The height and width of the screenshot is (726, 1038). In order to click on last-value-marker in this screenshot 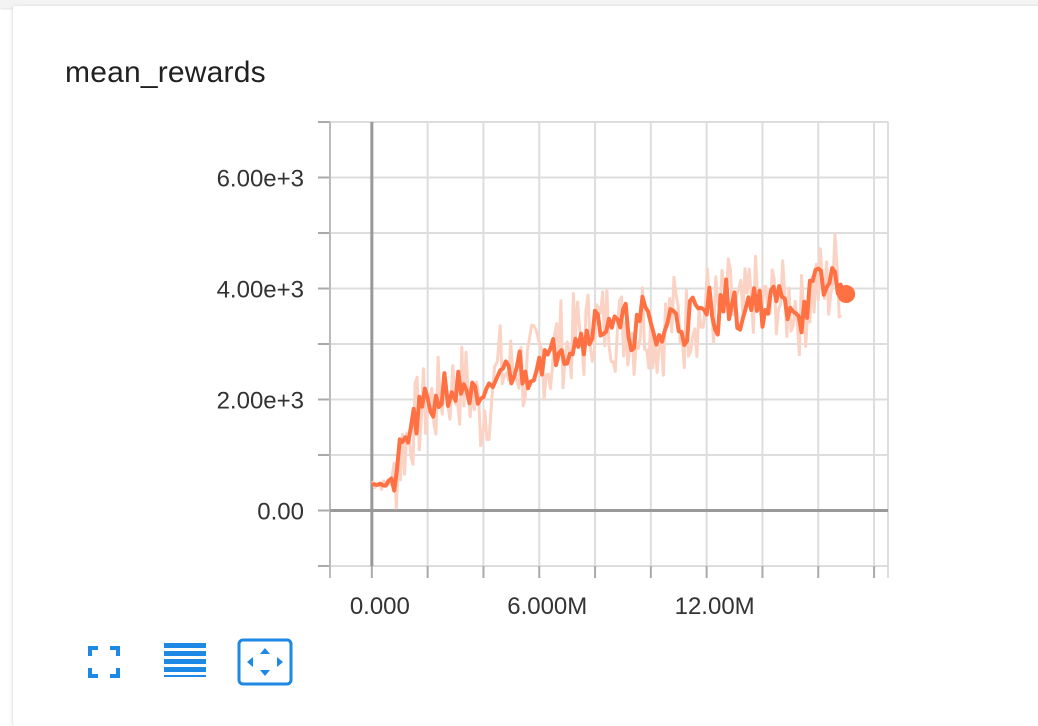, I will do `click(846, 294)`.